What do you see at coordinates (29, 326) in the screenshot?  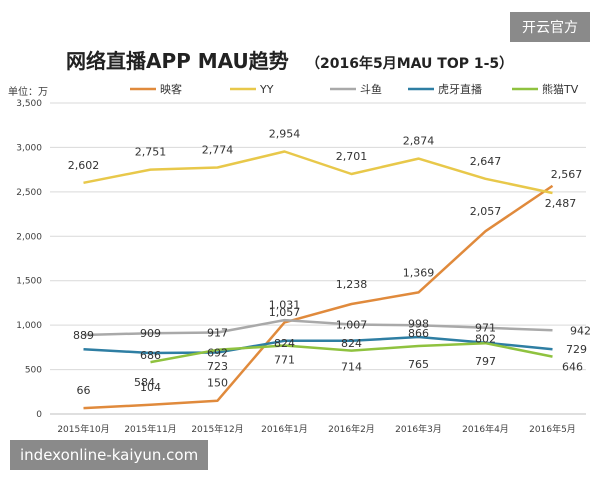 I see `y-tick-label: 1,000` at bounding box center [29, 326].